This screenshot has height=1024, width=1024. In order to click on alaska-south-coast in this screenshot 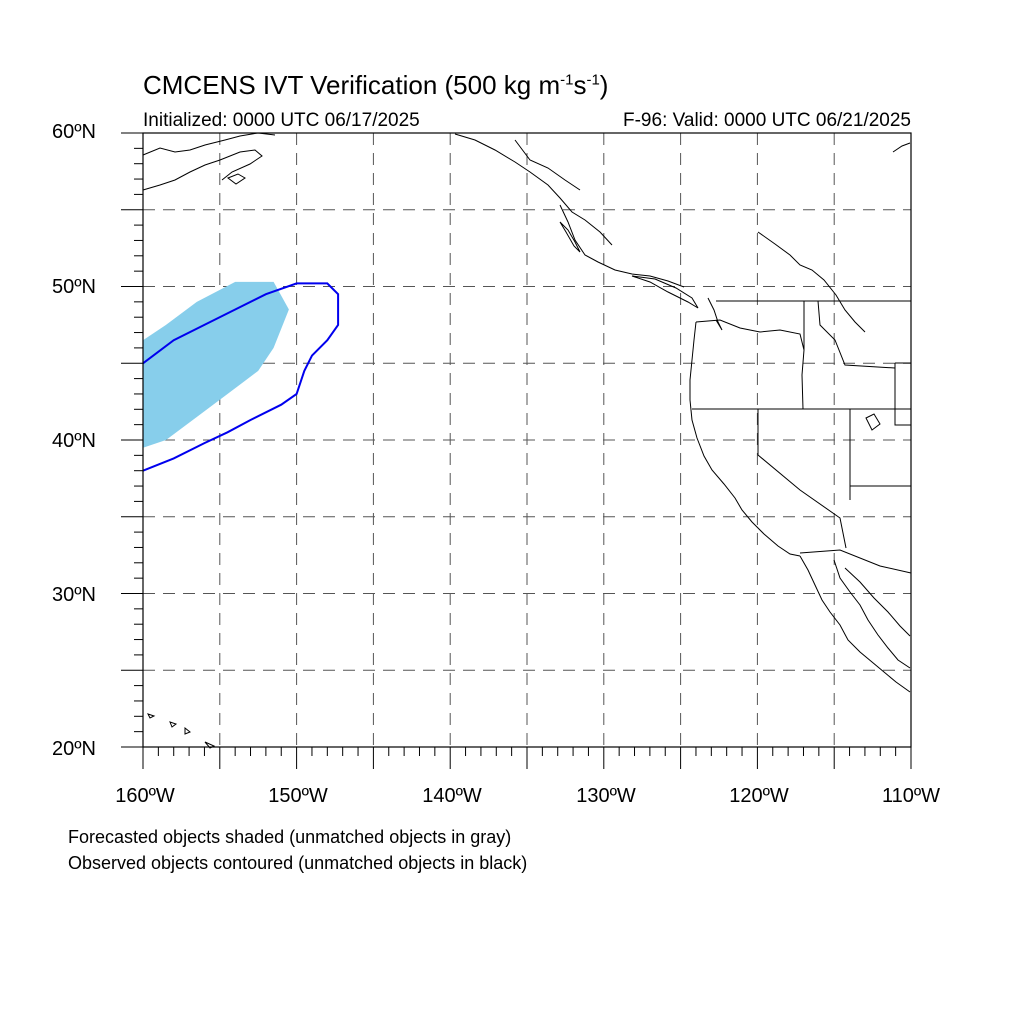, I will do `click(209, 144)`.